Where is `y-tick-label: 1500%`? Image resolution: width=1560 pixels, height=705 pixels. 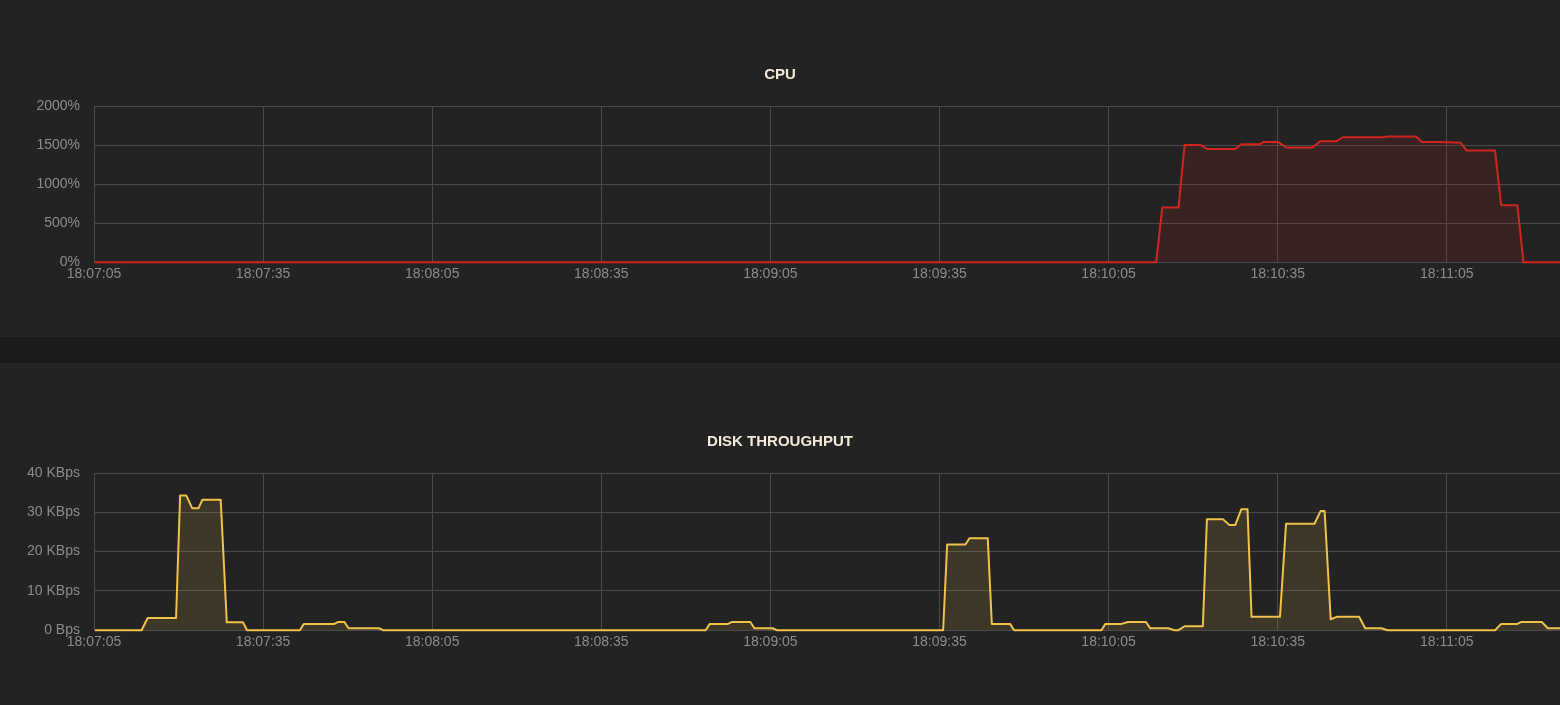
y-tick-label: 1500% is located at coordinates (58, 143).